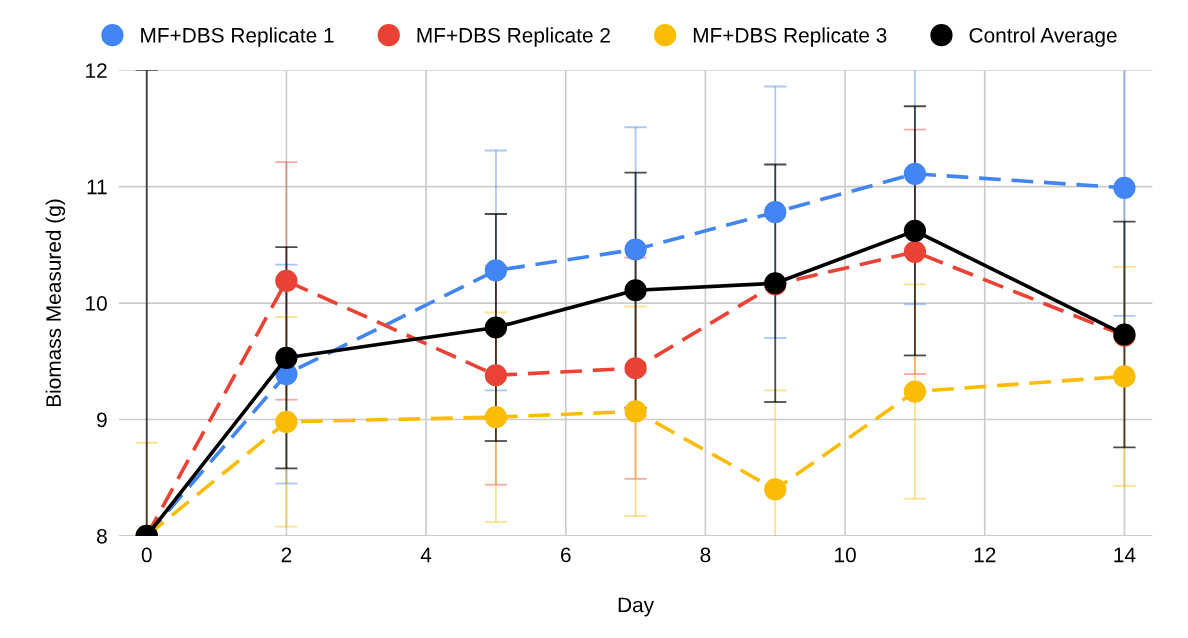 Image resolution: width=1188 pixels, height=638 pixels. I want to click on y-axis-title: Biomass Measured (g), so click(55, 303).